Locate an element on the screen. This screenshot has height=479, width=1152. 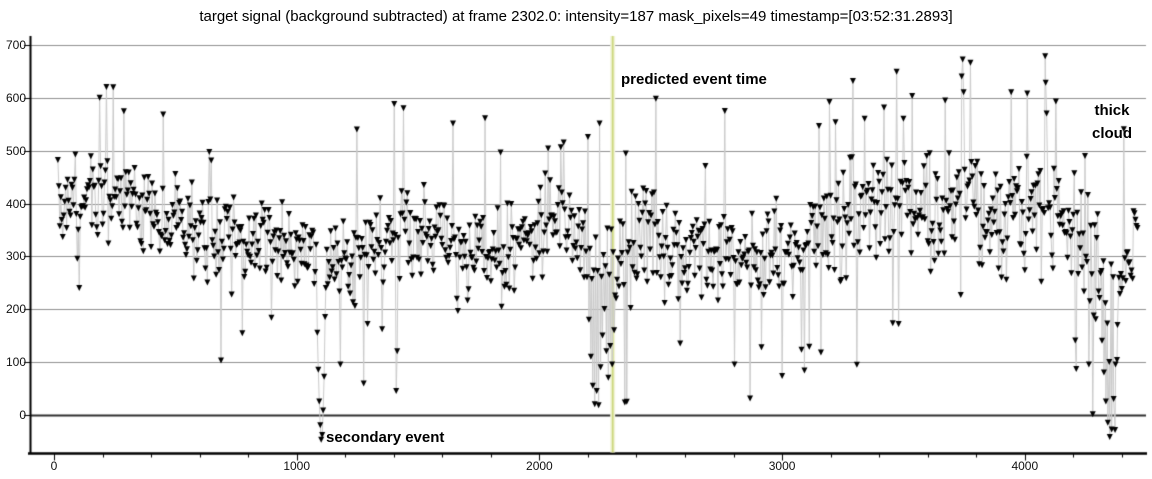
annotation-predicted-event-time: predicted event time is located at coordinates (694, 79).